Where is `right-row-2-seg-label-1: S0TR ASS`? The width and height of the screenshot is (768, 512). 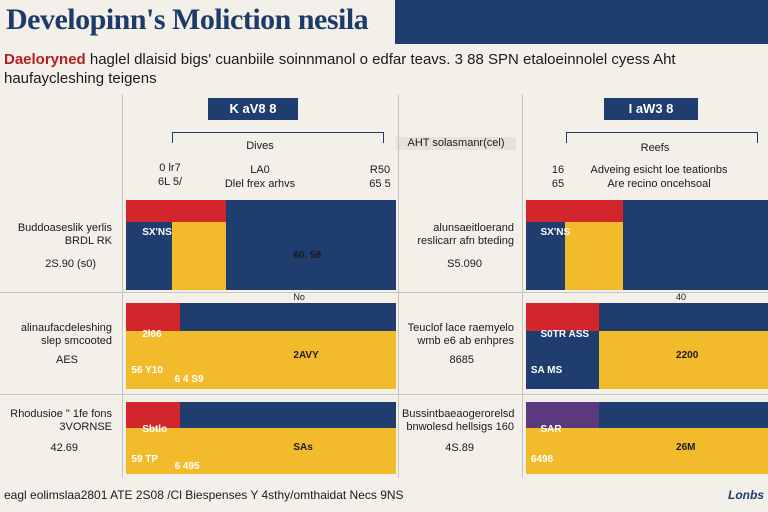
right-row-2-seg-label-1: S0TR ASS is located at coordinates (565, 334).